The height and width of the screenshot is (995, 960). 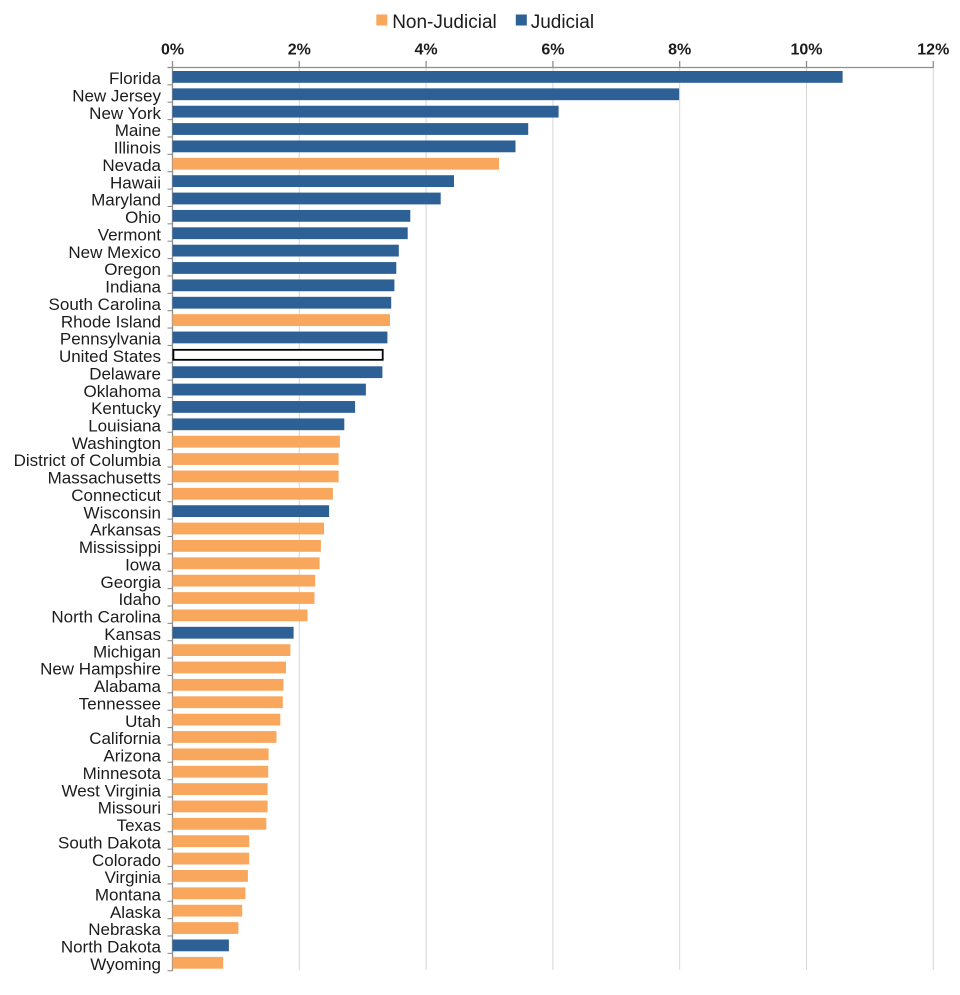 What do you see at coordinates (125, 964) in the screenshot?
I see `svg-text: Wyoming` at bounding box center [125, 964].